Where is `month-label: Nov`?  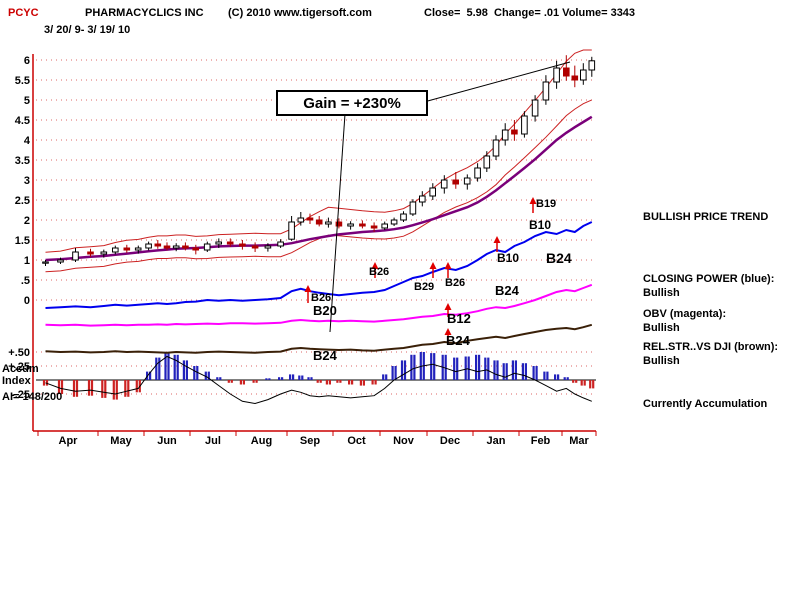 month-label: Nov is located at coordinates (404, 441).